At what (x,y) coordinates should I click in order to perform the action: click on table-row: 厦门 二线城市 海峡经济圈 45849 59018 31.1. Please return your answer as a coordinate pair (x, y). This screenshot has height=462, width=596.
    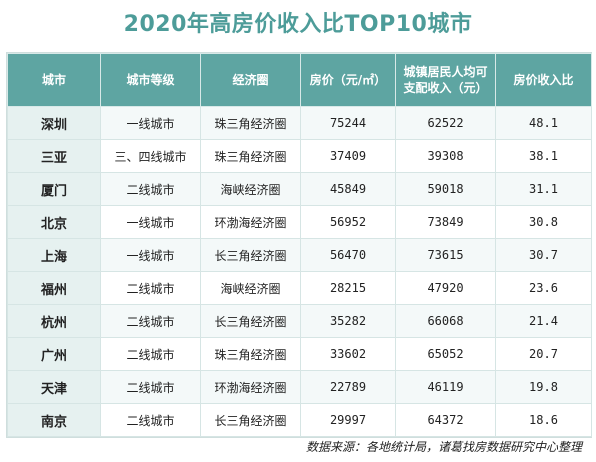
    Looking at the image, I should click on (299, 189).